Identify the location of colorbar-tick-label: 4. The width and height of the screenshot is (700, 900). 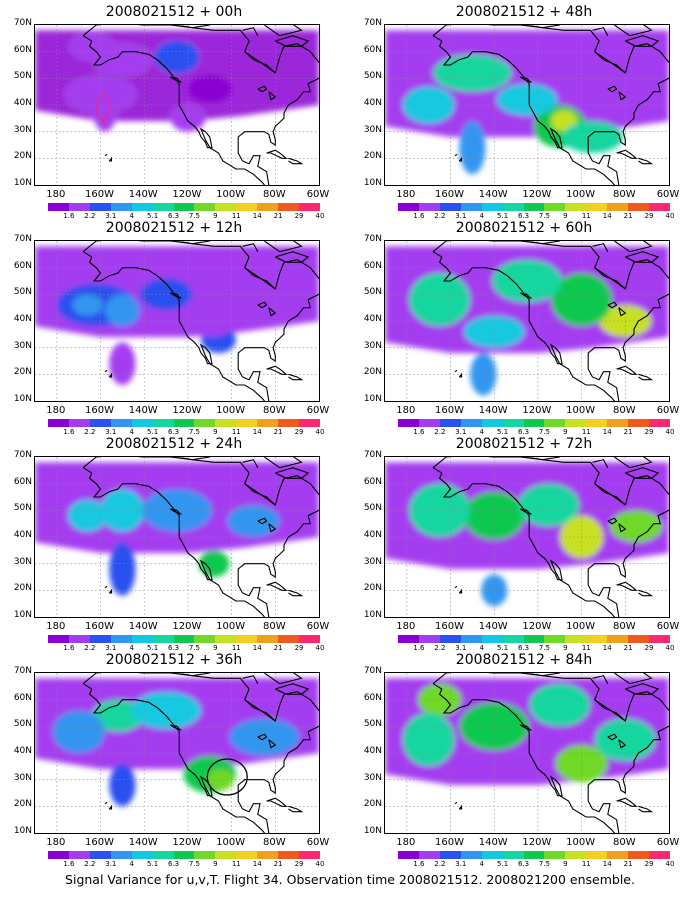
(481, 648).